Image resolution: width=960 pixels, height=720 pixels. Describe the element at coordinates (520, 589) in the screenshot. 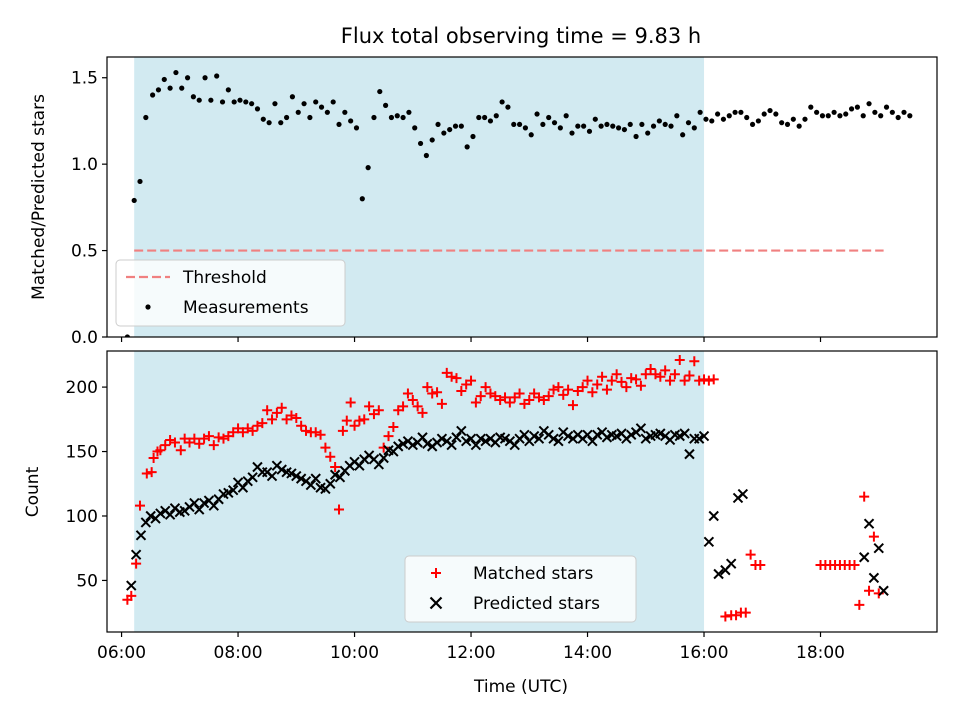

I see `legend-box` at that location.